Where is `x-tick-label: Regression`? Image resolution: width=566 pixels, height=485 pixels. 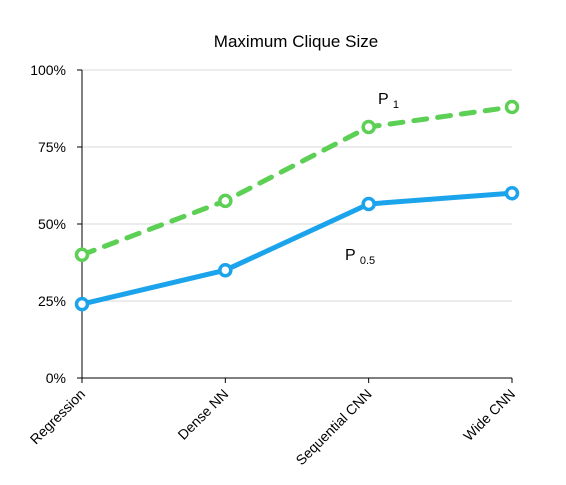 x-tick-label: Regression is located at coordinates (57, 416).